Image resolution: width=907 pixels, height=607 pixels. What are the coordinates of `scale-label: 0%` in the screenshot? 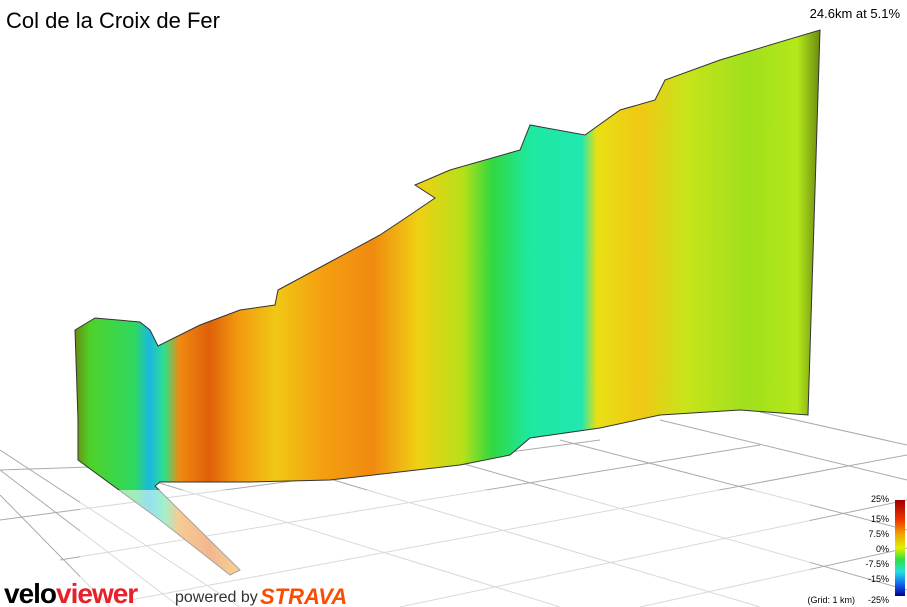 It's located at (882, 549).